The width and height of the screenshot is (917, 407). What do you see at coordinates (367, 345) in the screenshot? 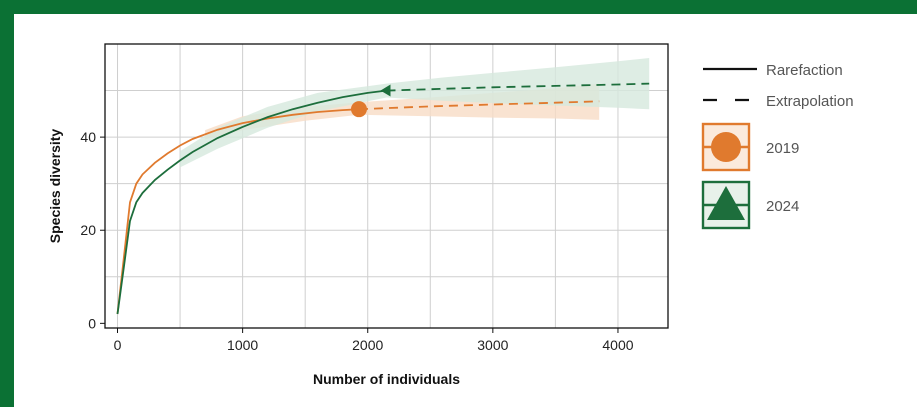
I see `x-tick-label: 2000` at bounding box center [367, 345].